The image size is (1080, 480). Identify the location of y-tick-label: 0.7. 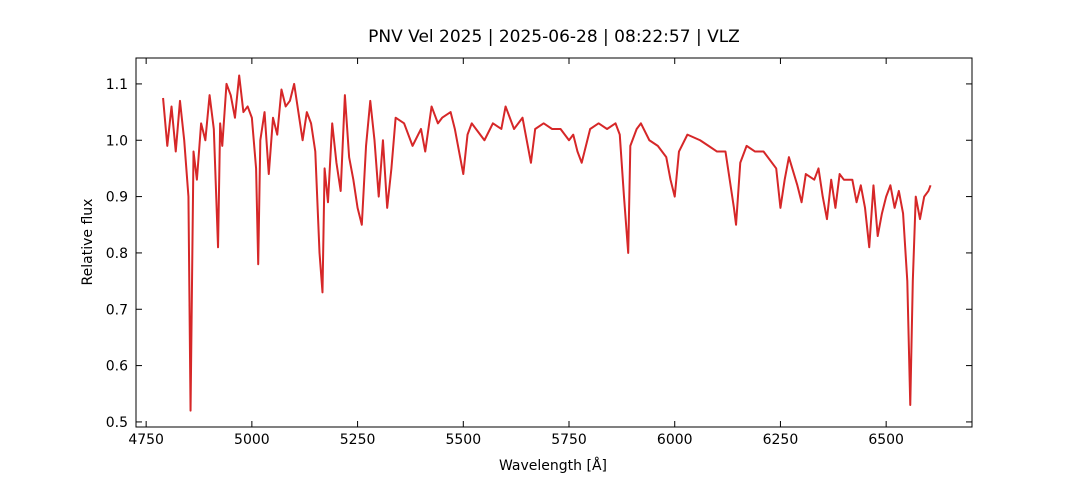
(117, 310).